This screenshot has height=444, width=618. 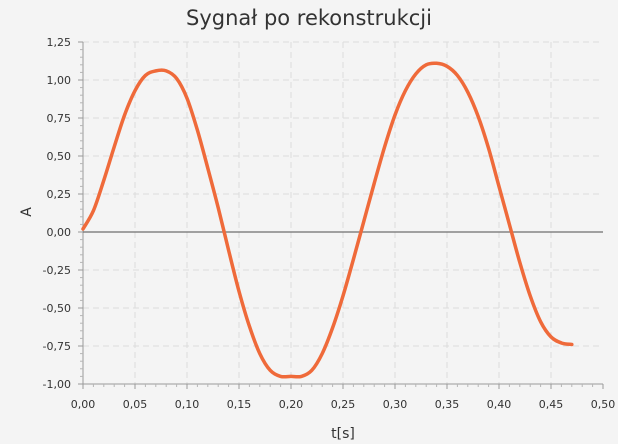 I want to click on y-tick-label: -0,75, so click(x=57, y=346).